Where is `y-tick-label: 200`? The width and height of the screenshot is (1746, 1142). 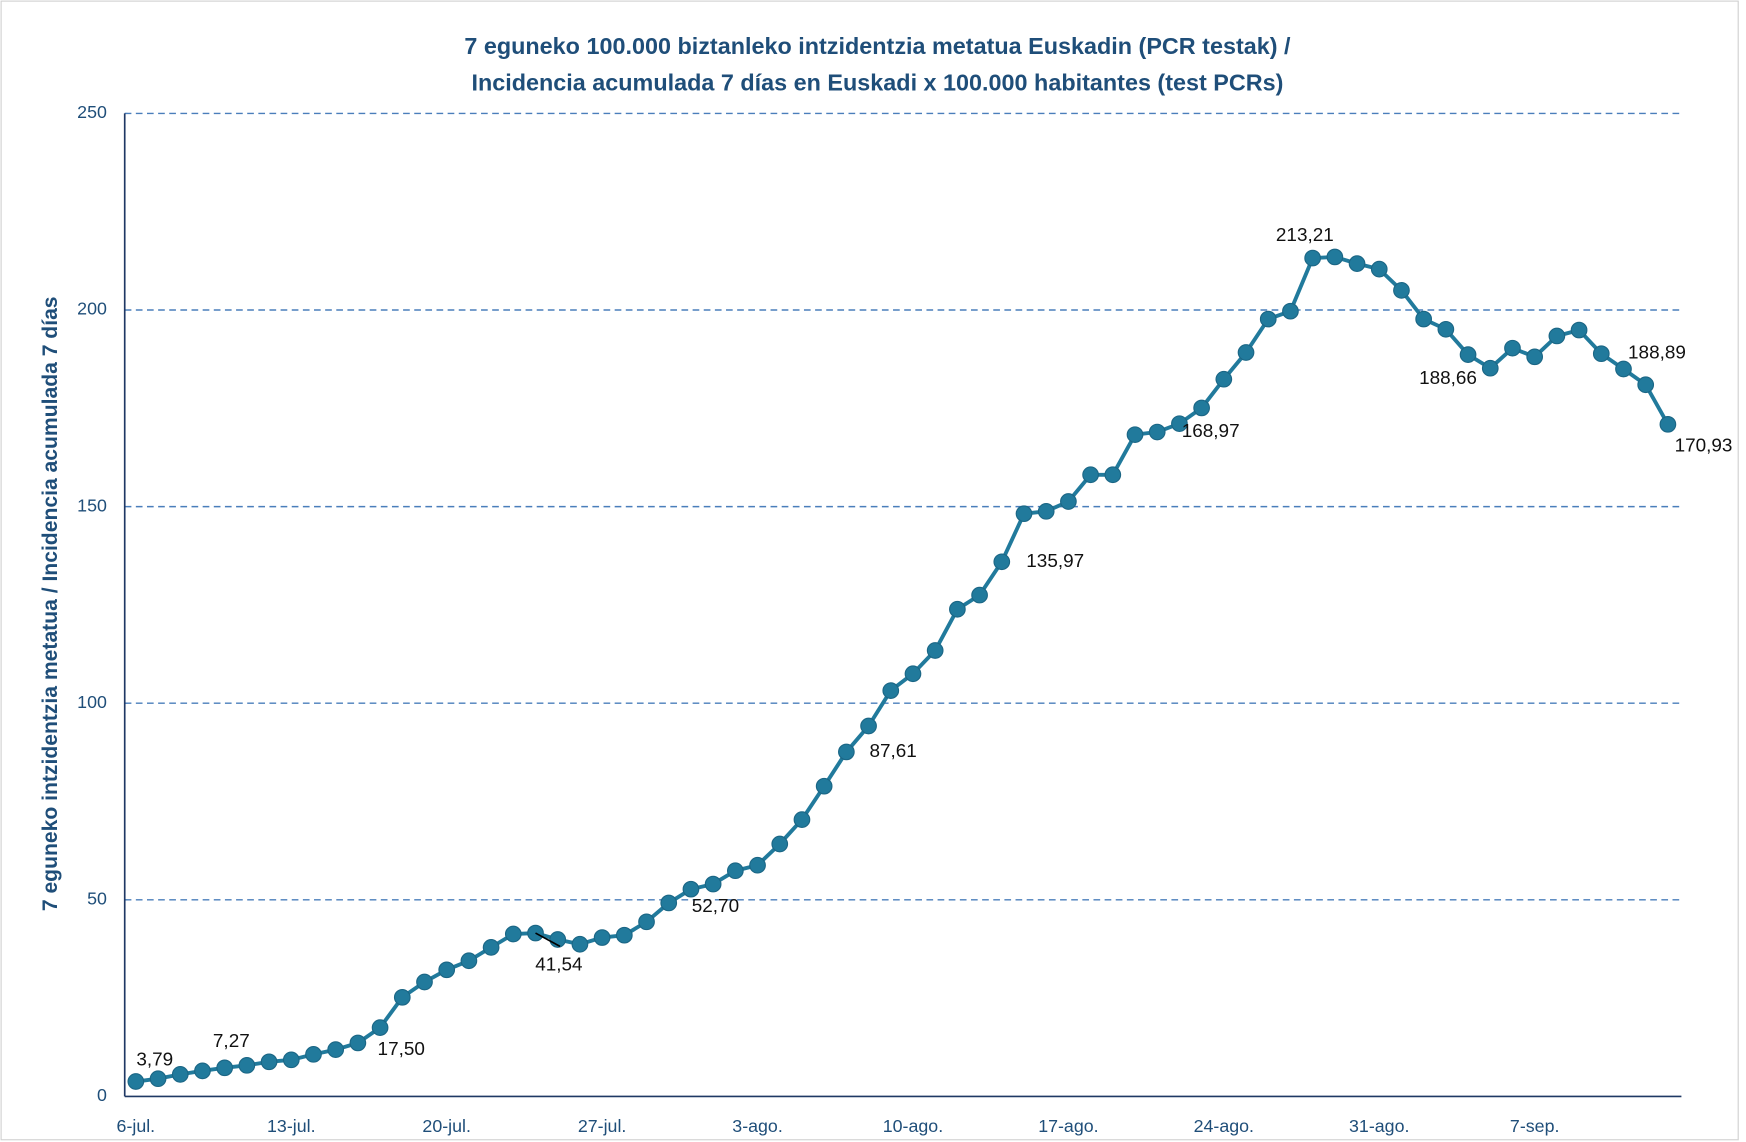
y-tick-label: 200 is located at coordinates (92, 309).